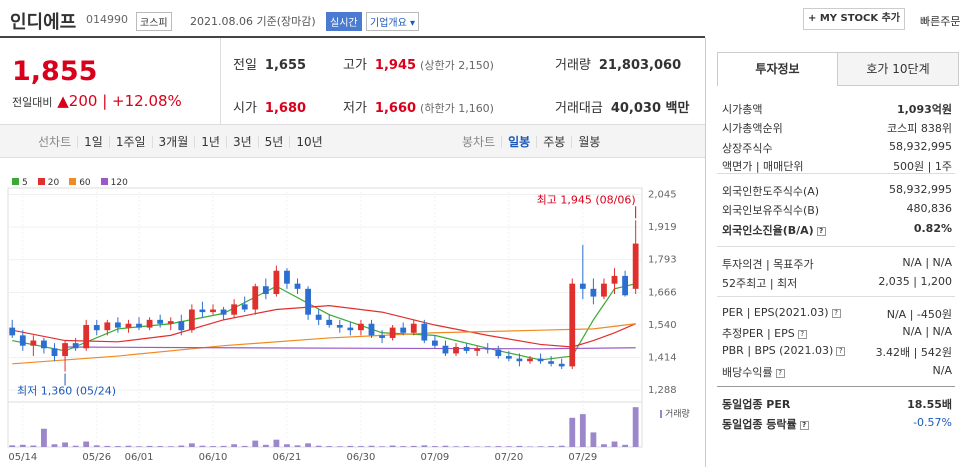 The height and width of the screenshot is (467, 976). What do you see at coordinates (210, 142) in the screenshot?
I see `period-tab: 1년` at bounding box center [210, 142].